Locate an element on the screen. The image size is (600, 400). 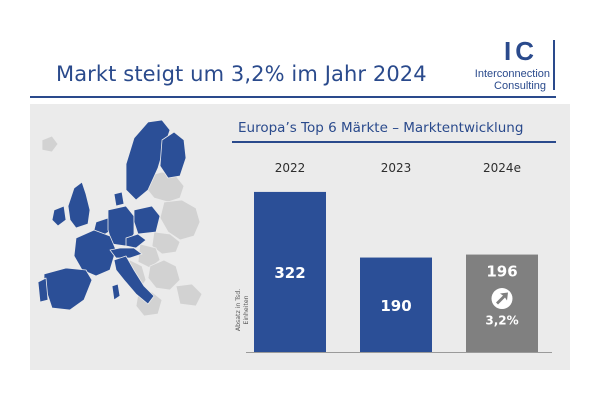
map-region-sardinia is located at coordinates (116, 292).